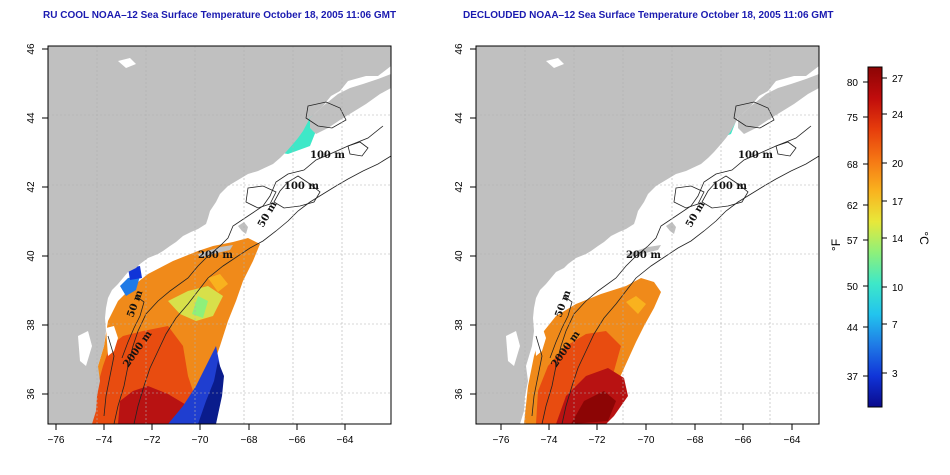 The height and width of the screenshot is (475, 950). I want to click on celsius-label: °C, so click(924, 238).